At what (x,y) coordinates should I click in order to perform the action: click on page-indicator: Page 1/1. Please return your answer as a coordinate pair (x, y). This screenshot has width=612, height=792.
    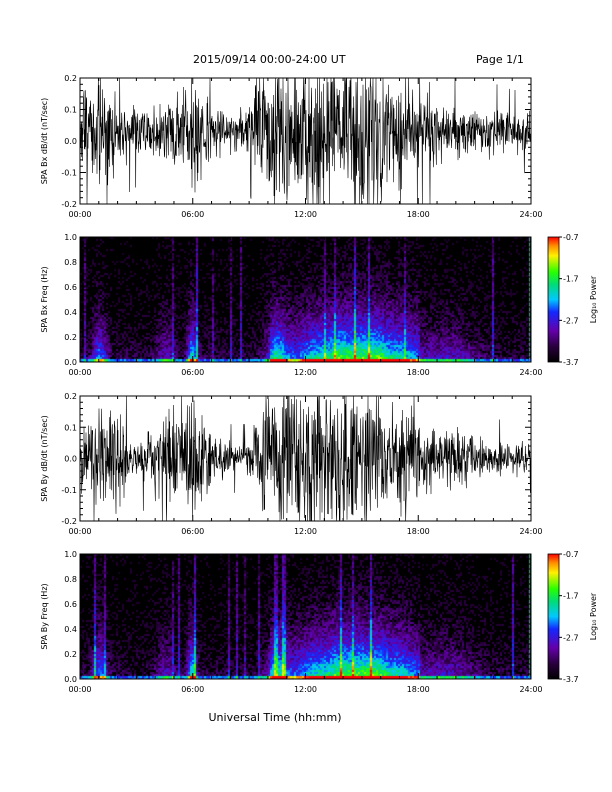
    Looking at the image, I should click on (500, 59).